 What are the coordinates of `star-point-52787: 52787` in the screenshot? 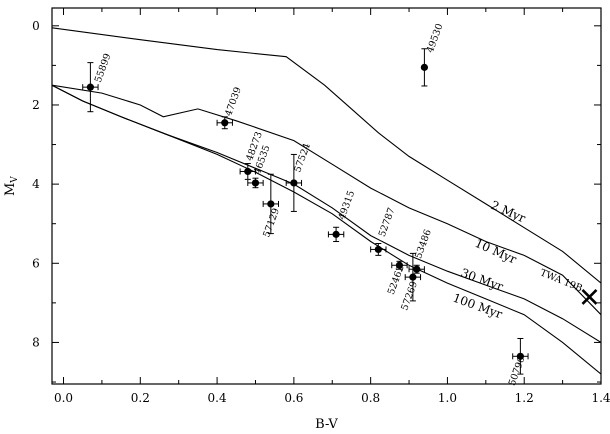 It's located at (384, 231).